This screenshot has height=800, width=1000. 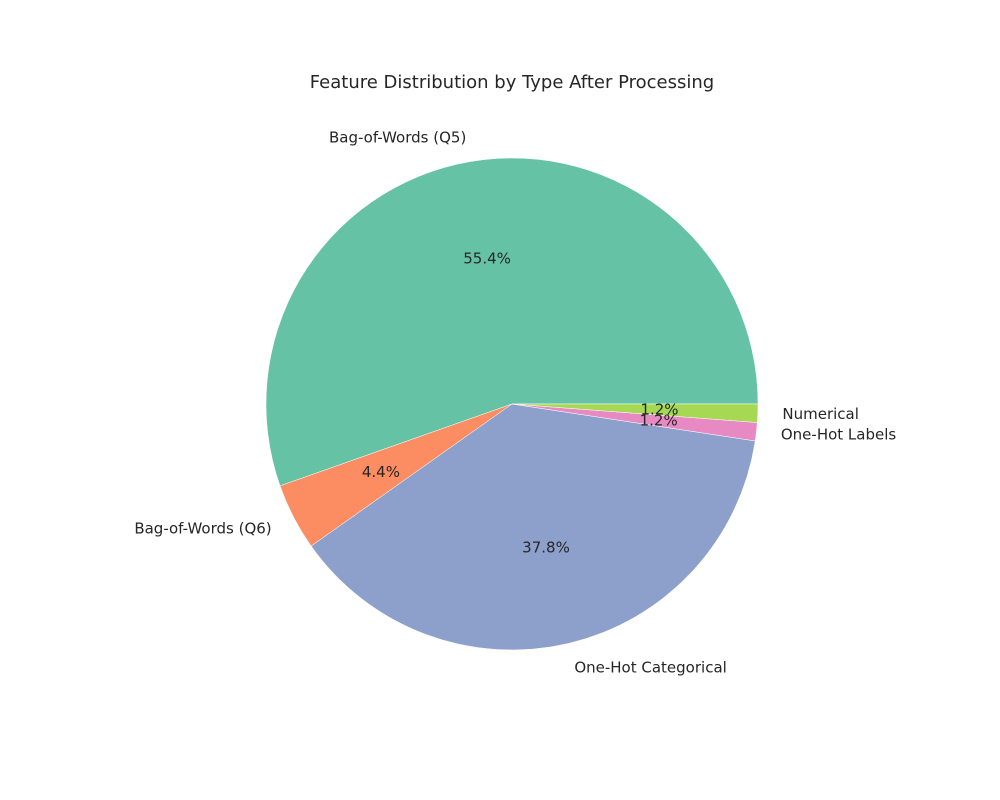 What do you see at coordinates (839, 435) in the screenshot?
I see `slice-label: One-Hot Labels` at bounding box center [839, 435].